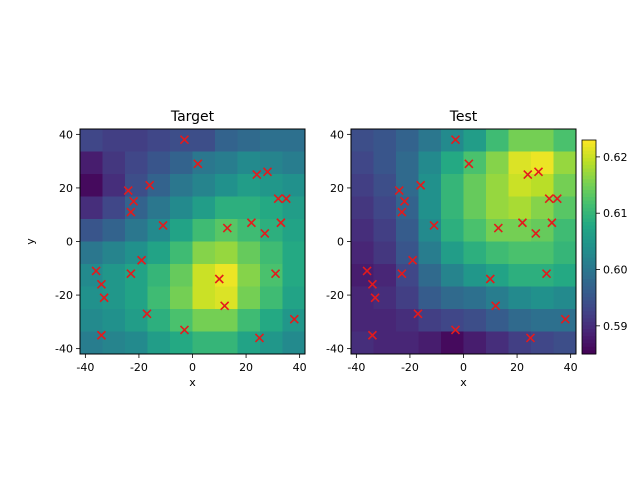 The image size is (640, 480). What do you see at coordinates (139, 367) in the screenshot?
I see `x-tick-label: -20` at bounding box center [139, 367].